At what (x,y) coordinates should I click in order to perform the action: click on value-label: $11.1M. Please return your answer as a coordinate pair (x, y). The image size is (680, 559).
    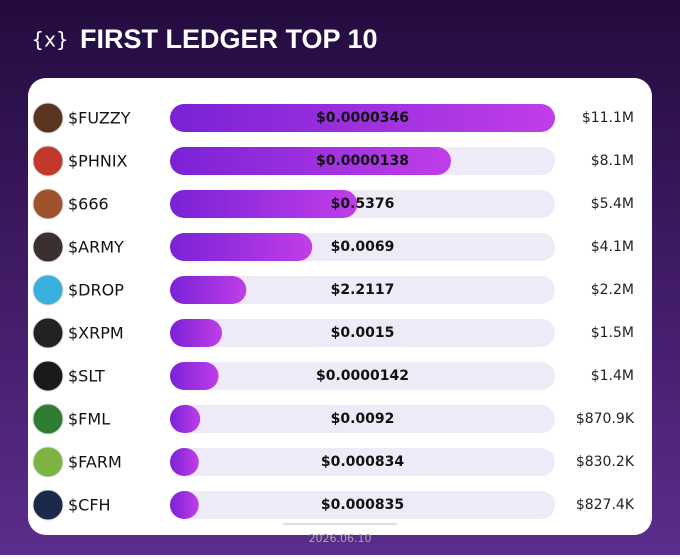
    Looking at the image, I should click on (608, 118).